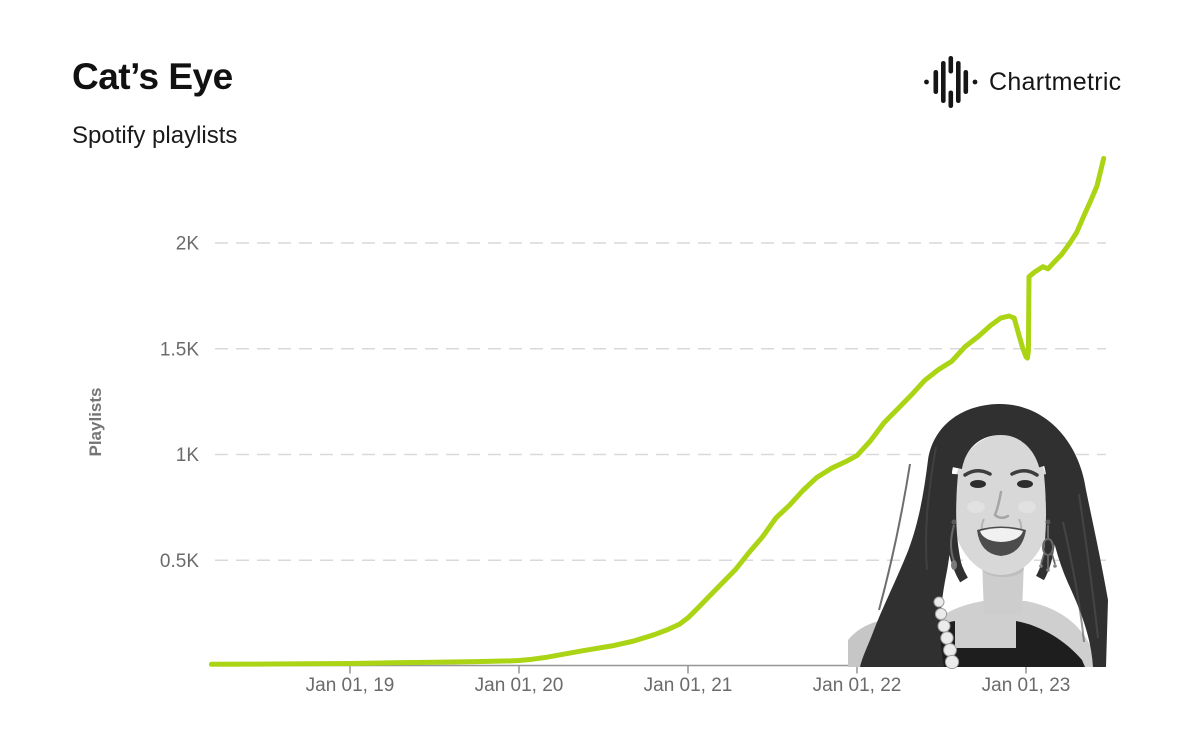 The height and width of the screenshot is (750, 1200). I want to click on x-tick-label: Jan 01, 21, so click(688, 685).